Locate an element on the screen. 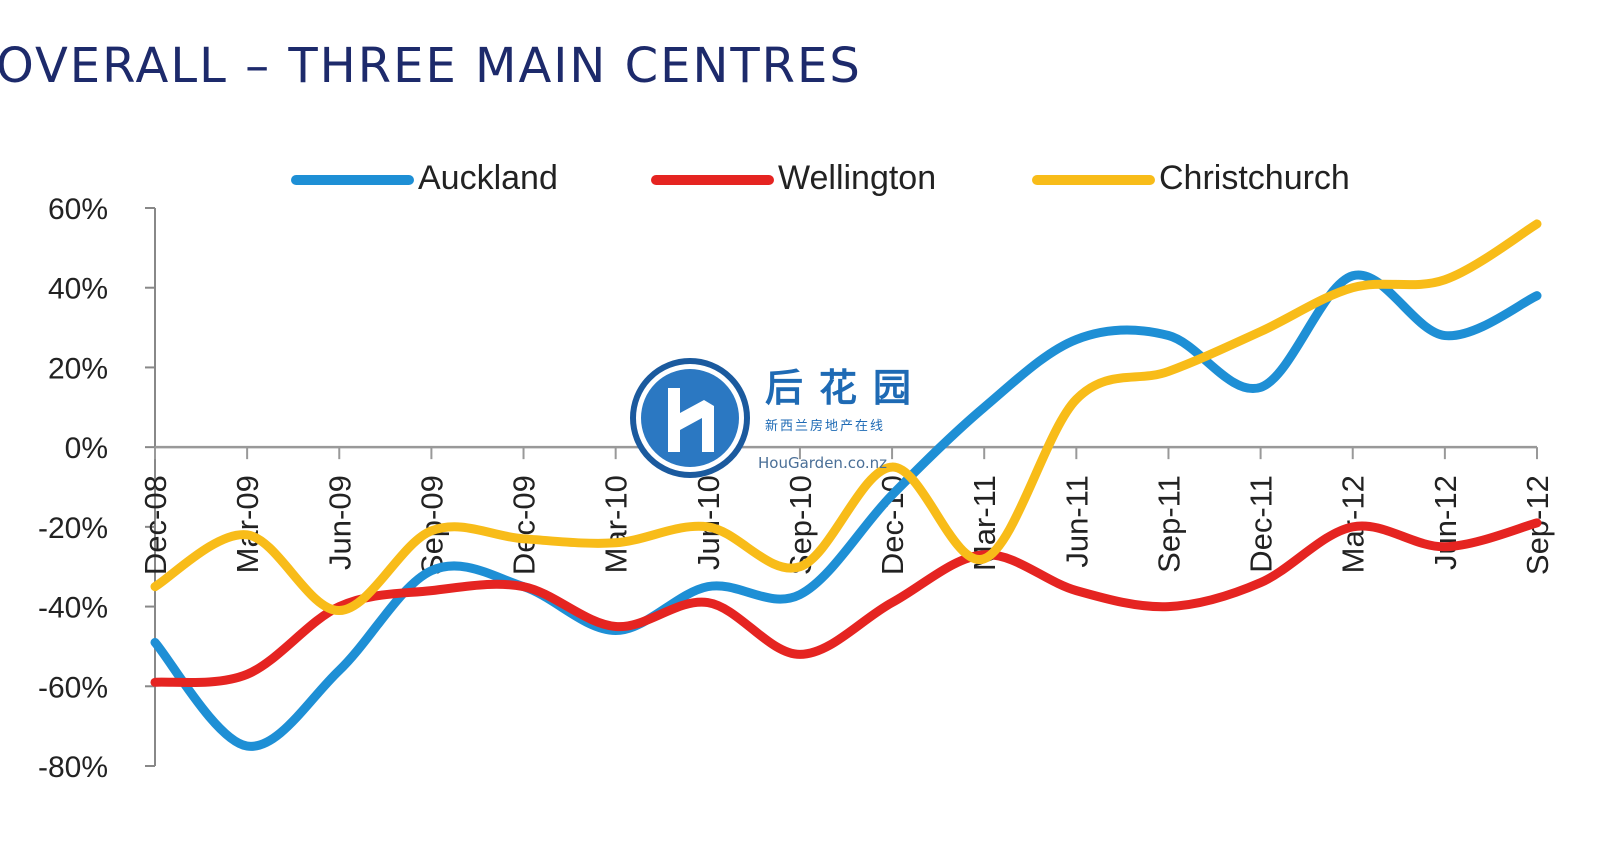 Image resolution: width=1600 pixels, height=862 pixels. x-tick-label: Jun-12 is located at coordinates (1445, 522).